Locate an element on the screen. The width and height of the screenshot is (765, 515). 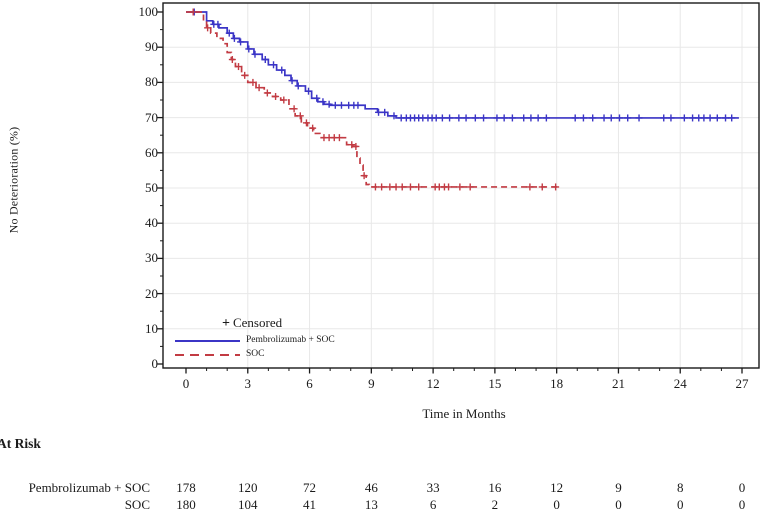
at-risk-value-row2-t6: 41 is located at coordinates (310, 504).